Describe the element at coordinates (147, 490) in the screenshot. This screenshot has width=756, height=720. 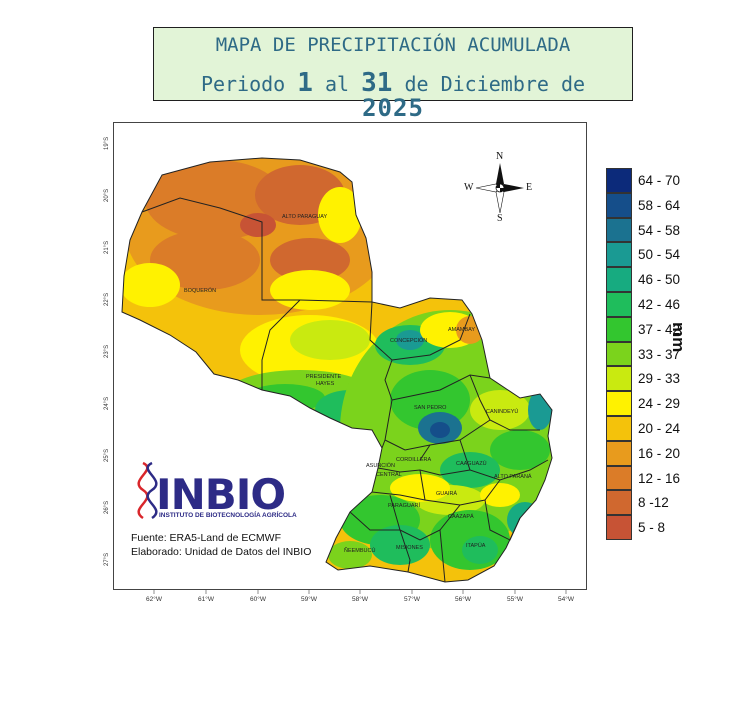
I see `inbio-helix-logo` at that location.